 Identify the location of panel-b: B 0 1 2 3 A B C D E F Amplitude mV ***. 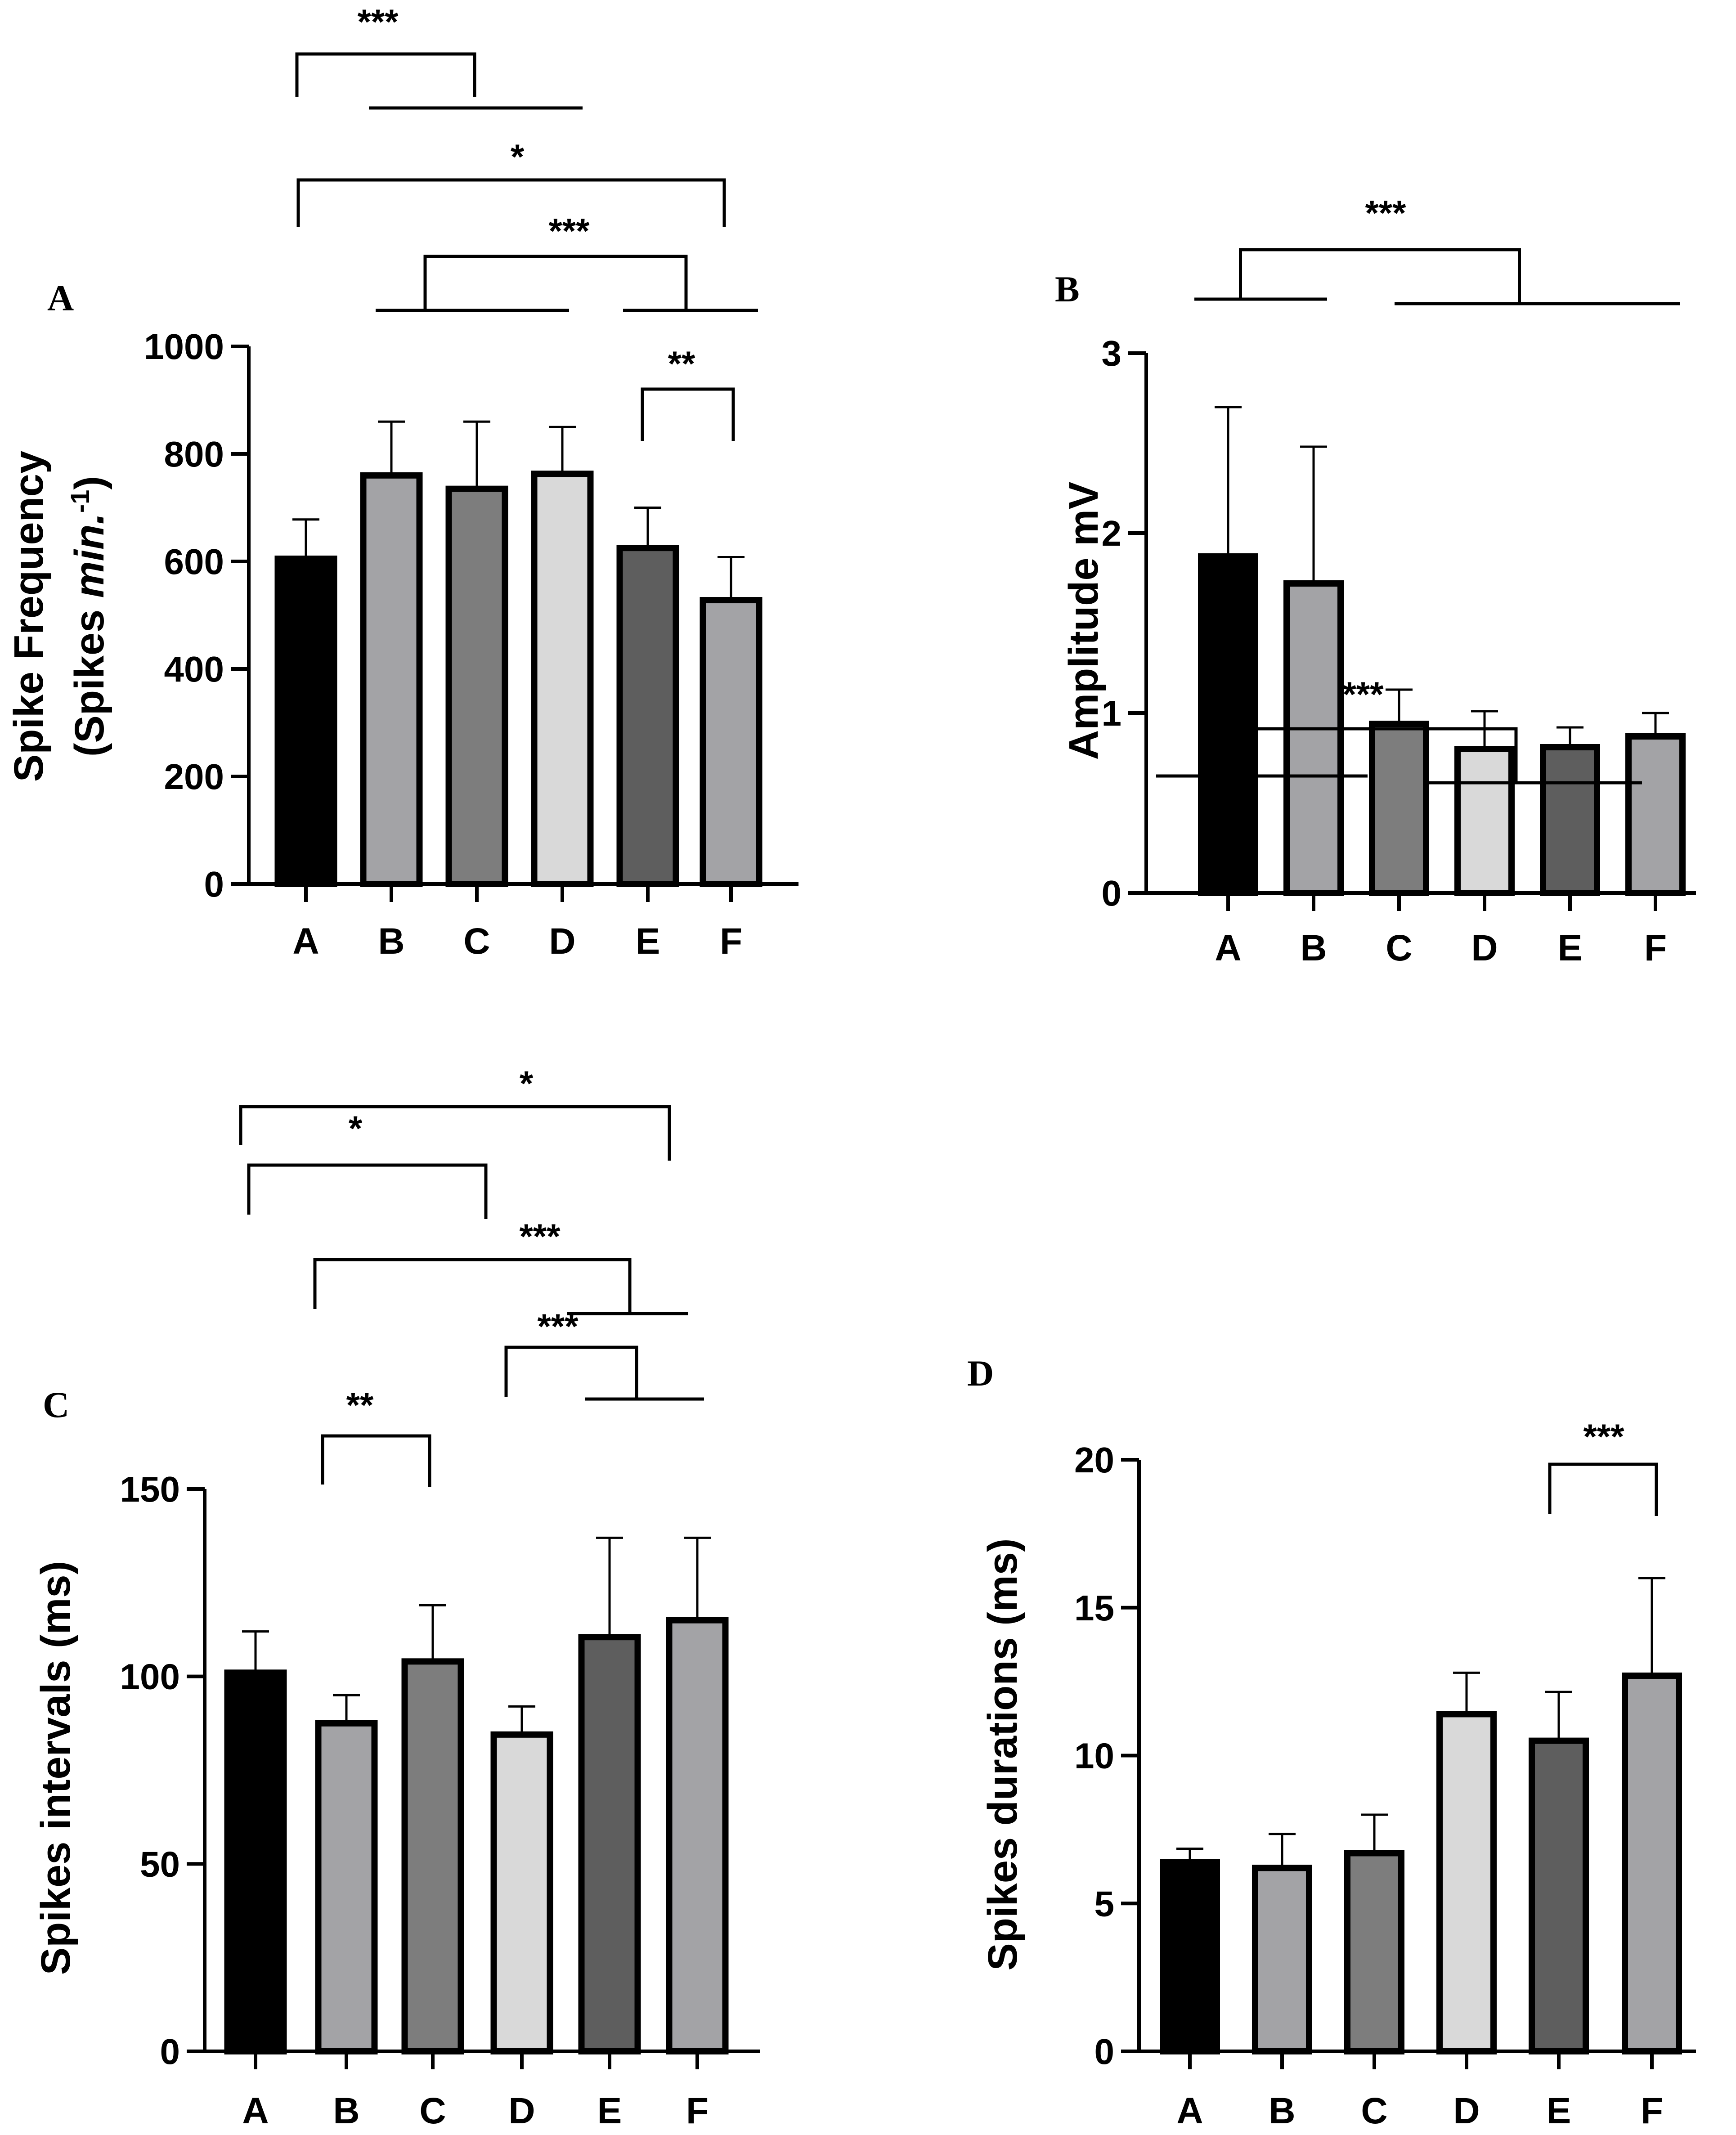
(1375, 581).